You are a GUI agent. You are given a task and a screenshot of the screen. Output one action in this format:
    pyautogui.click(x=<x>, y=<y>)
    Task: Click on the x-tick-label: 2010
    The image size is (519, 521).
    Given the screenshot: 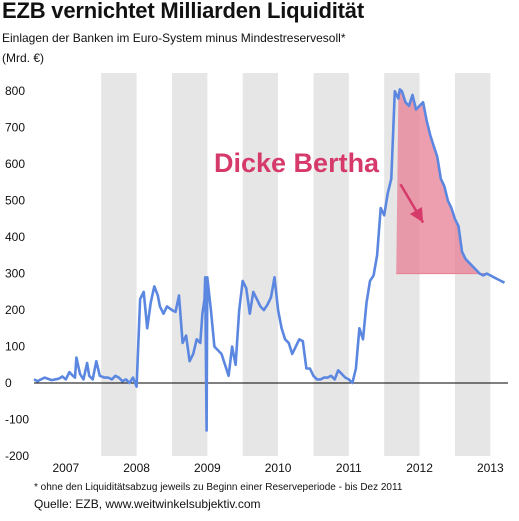 What is the action you would take?
    pyautogui.click(x=278, y=468)
    